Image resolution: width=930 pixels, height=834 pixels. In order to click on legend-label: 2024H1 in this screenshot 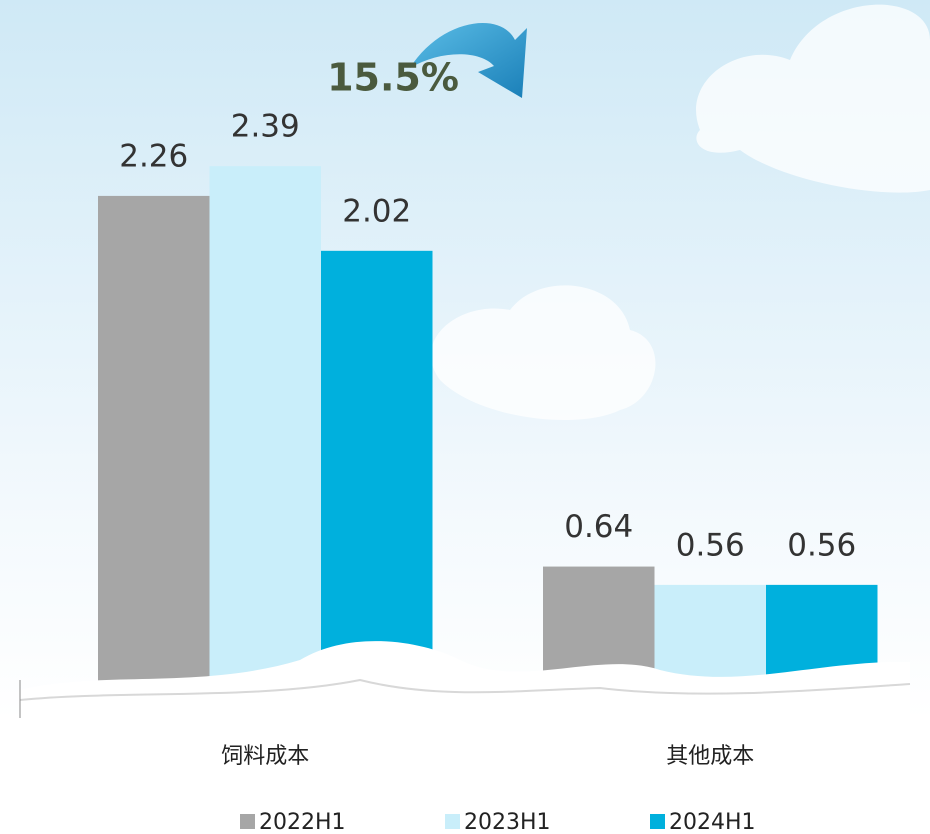, I will do `click(712, 822)`.